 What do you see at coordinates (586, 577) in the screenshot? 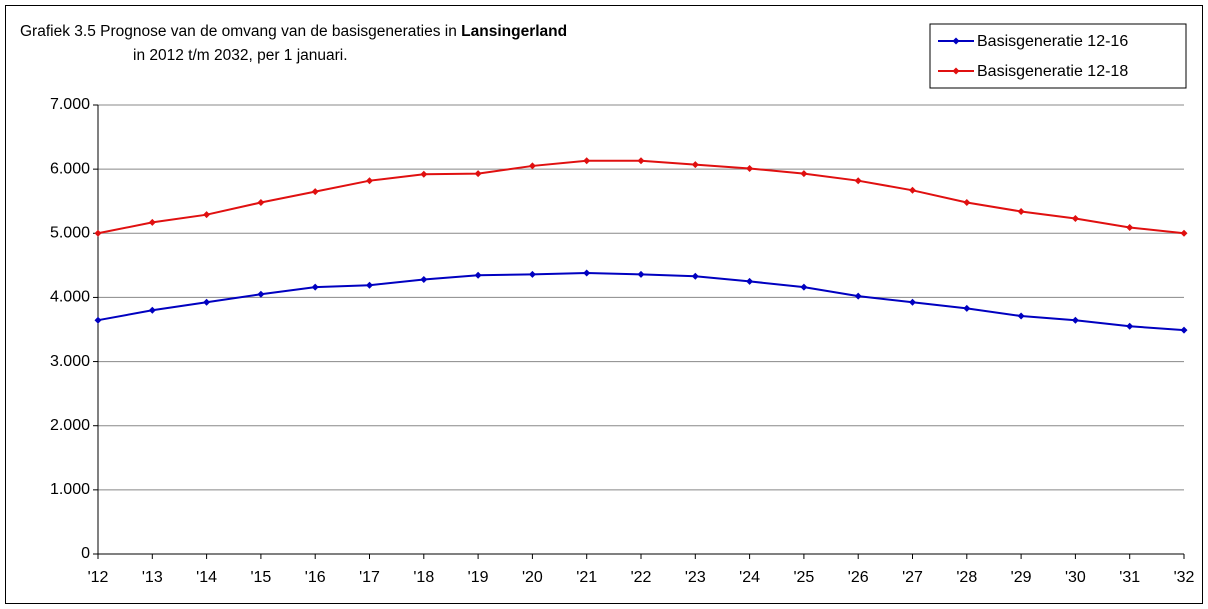
I see `x-tick-label: '21` at bounding box center [586, 577].